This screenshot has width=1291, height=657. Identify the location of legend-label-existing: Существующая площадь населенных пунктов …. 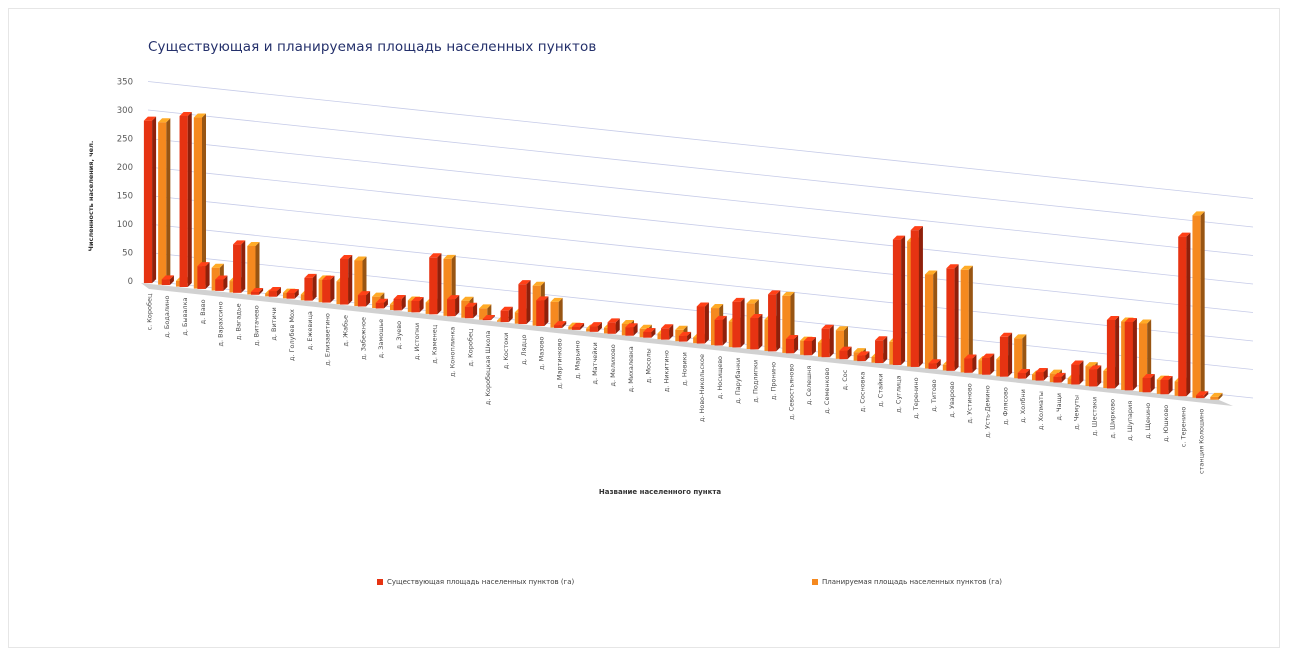
(481, 582).